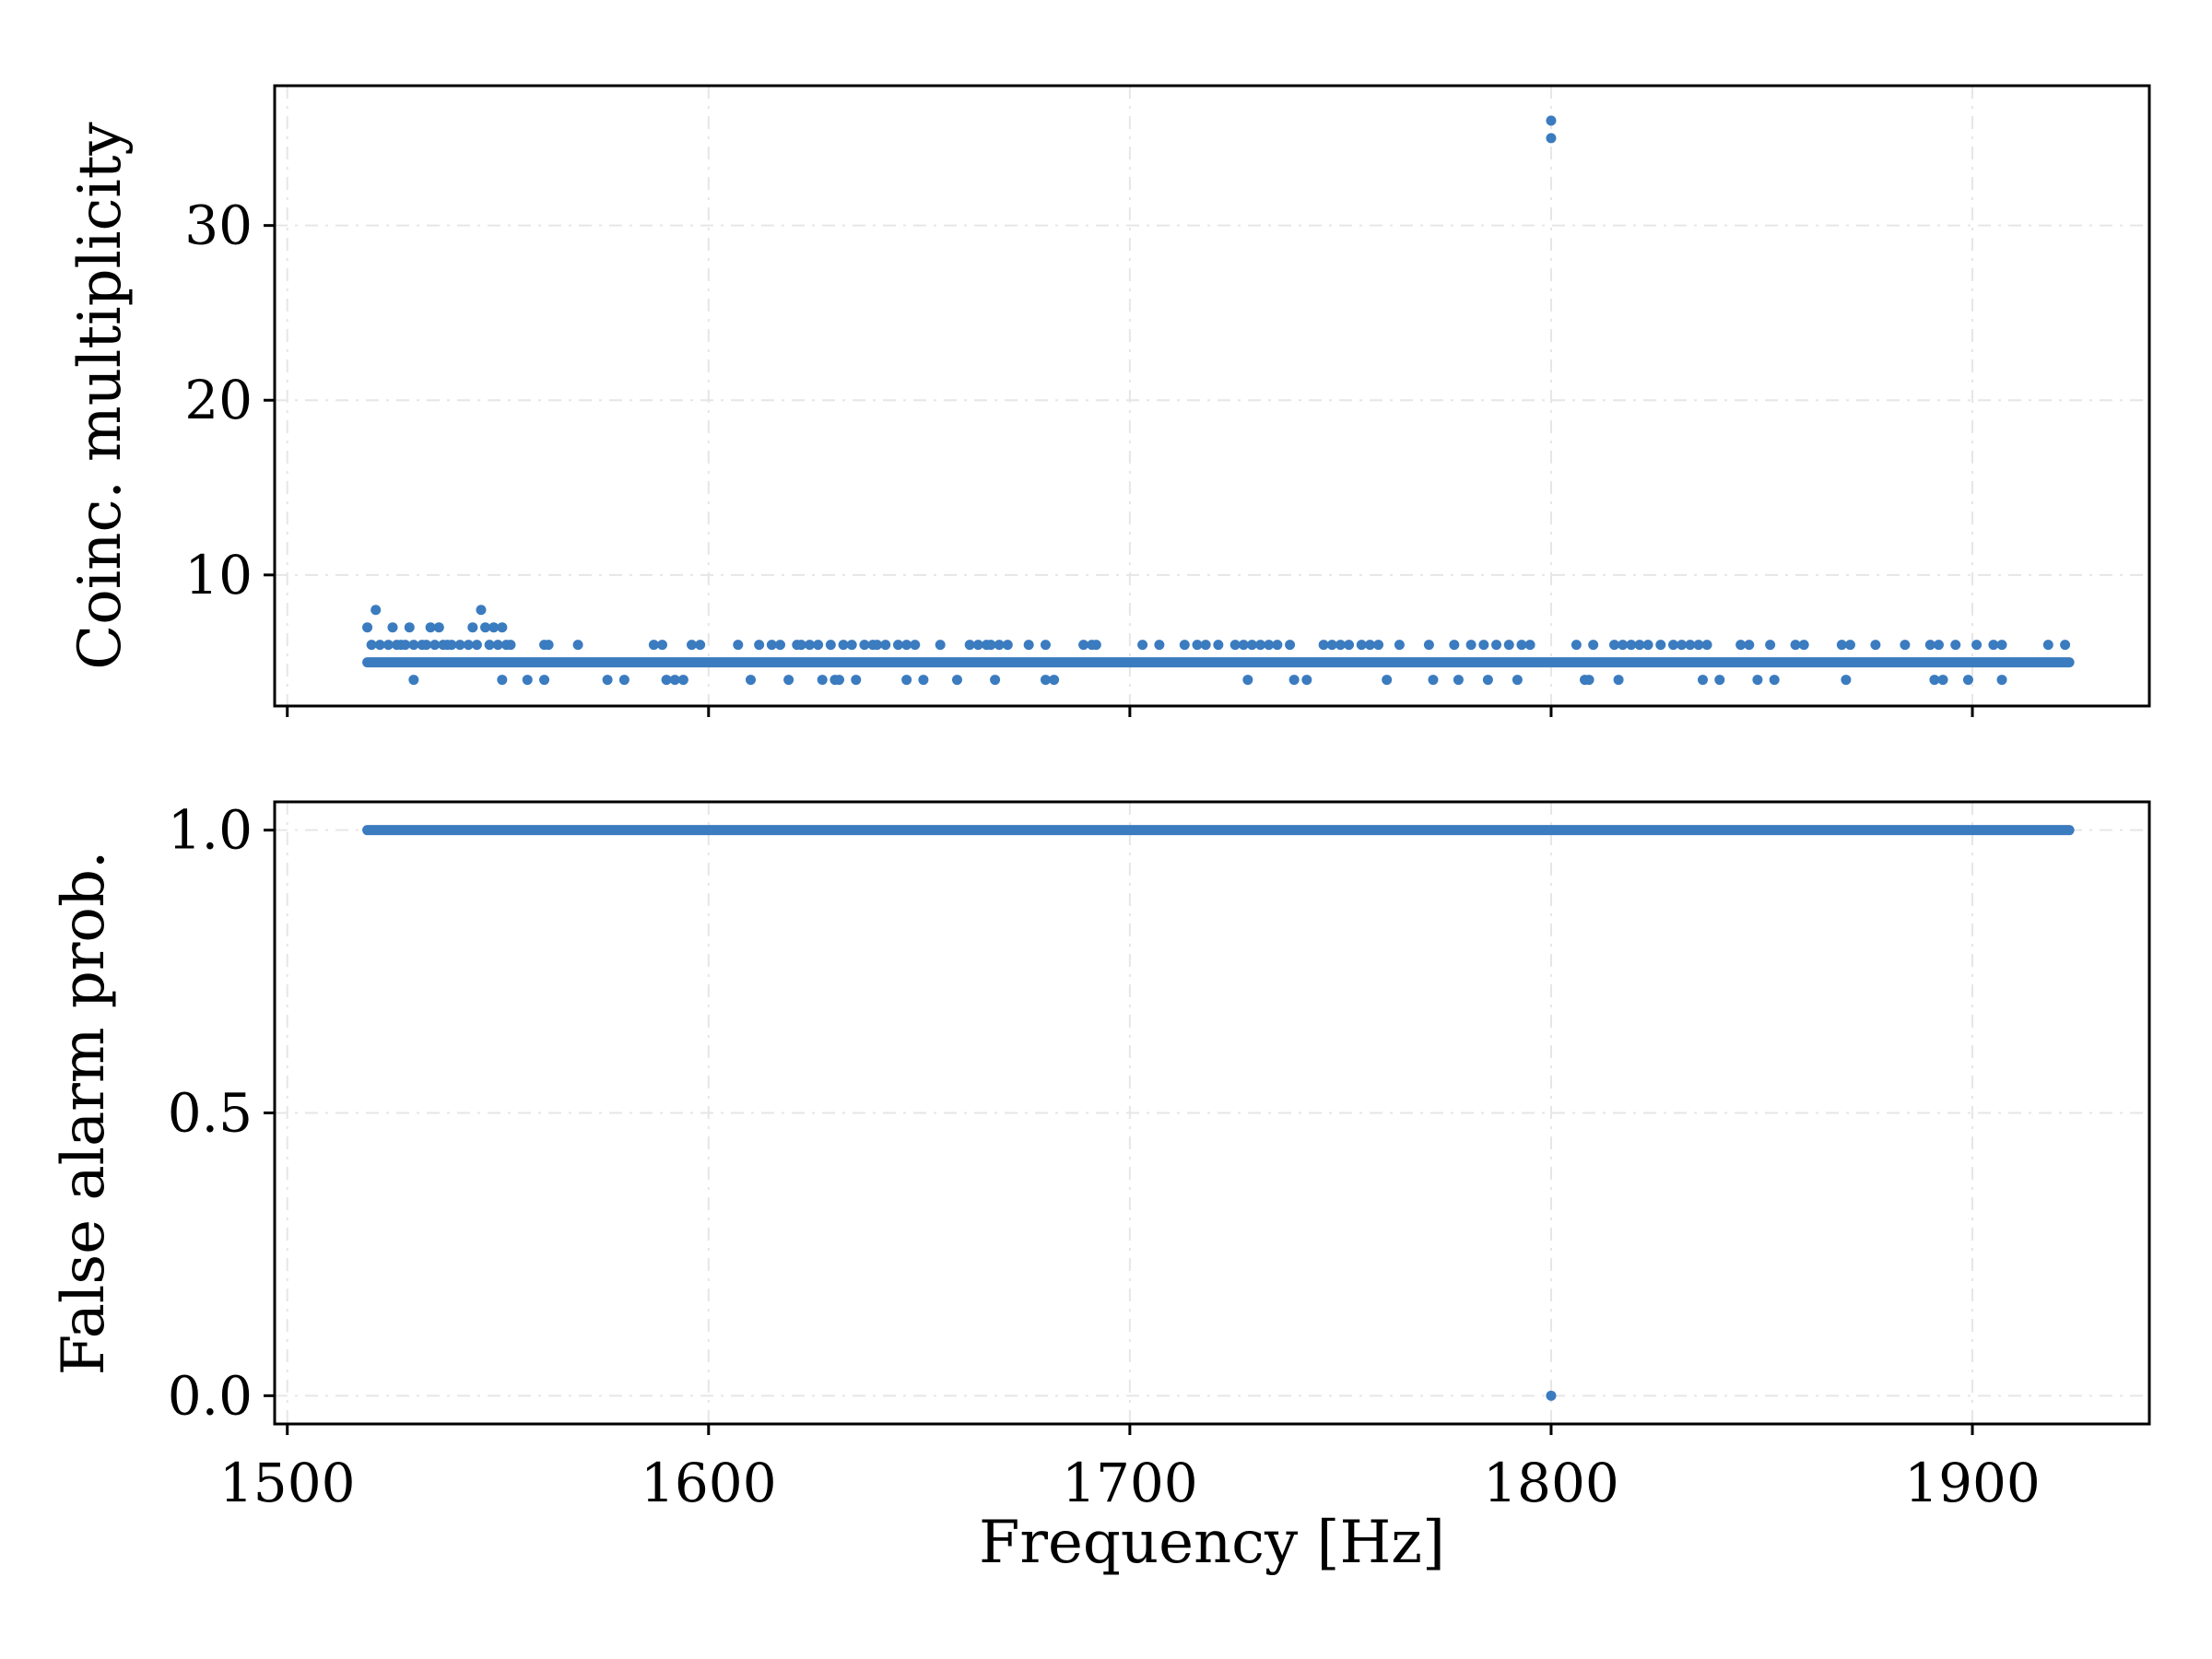  Describe the element at coordinates (1130, 1483) in the screenshot. I see `x-tick-label: 1700` at that location.